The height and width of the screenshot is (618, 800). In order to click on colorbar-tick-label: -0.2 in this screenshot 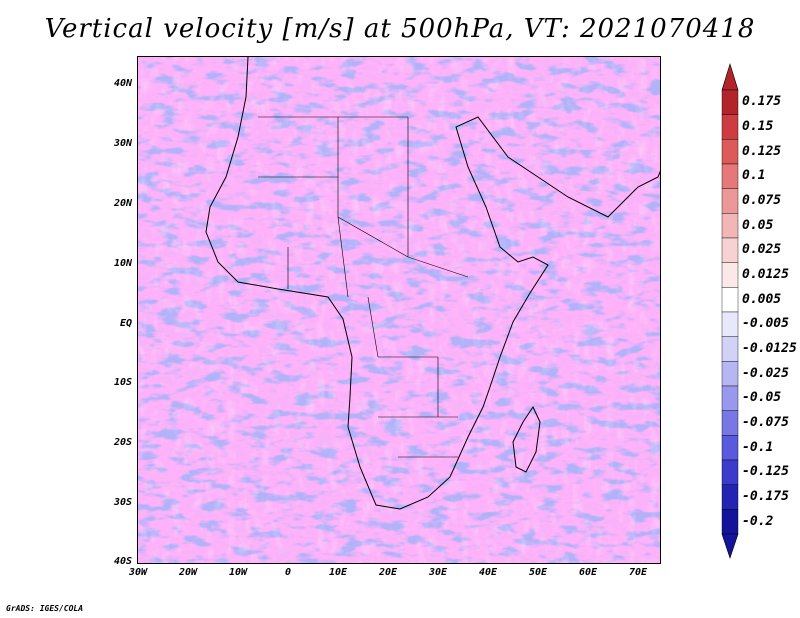, I will do `click(758, 521)`.